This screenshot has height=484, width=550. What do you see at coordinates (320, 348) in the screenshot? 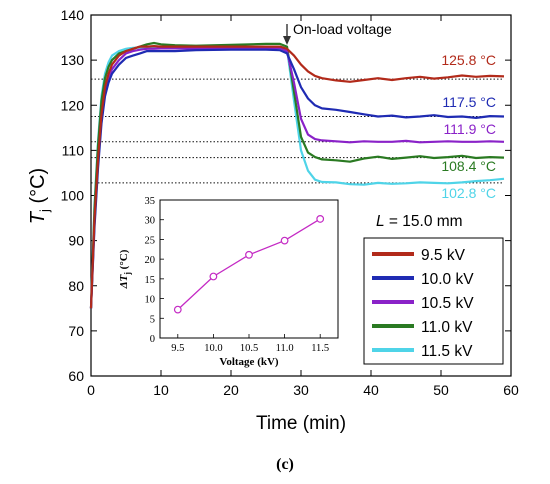
I see `inset-x-tick-label: 11.5` at bounding box center [320, 348].